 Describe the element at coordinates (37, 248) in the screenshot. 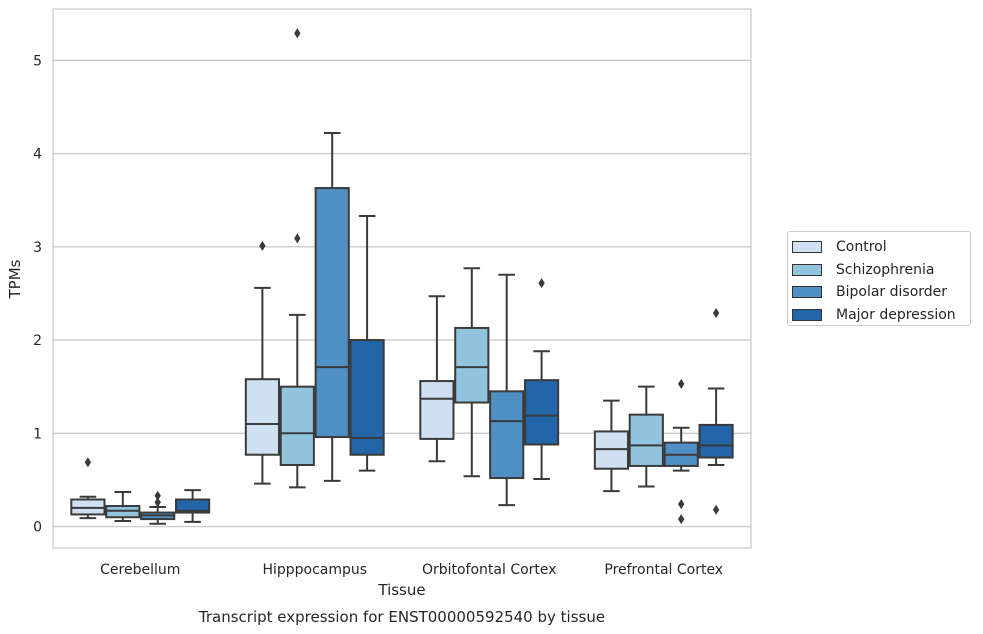

I see `y-tick-label: 3` at that location.